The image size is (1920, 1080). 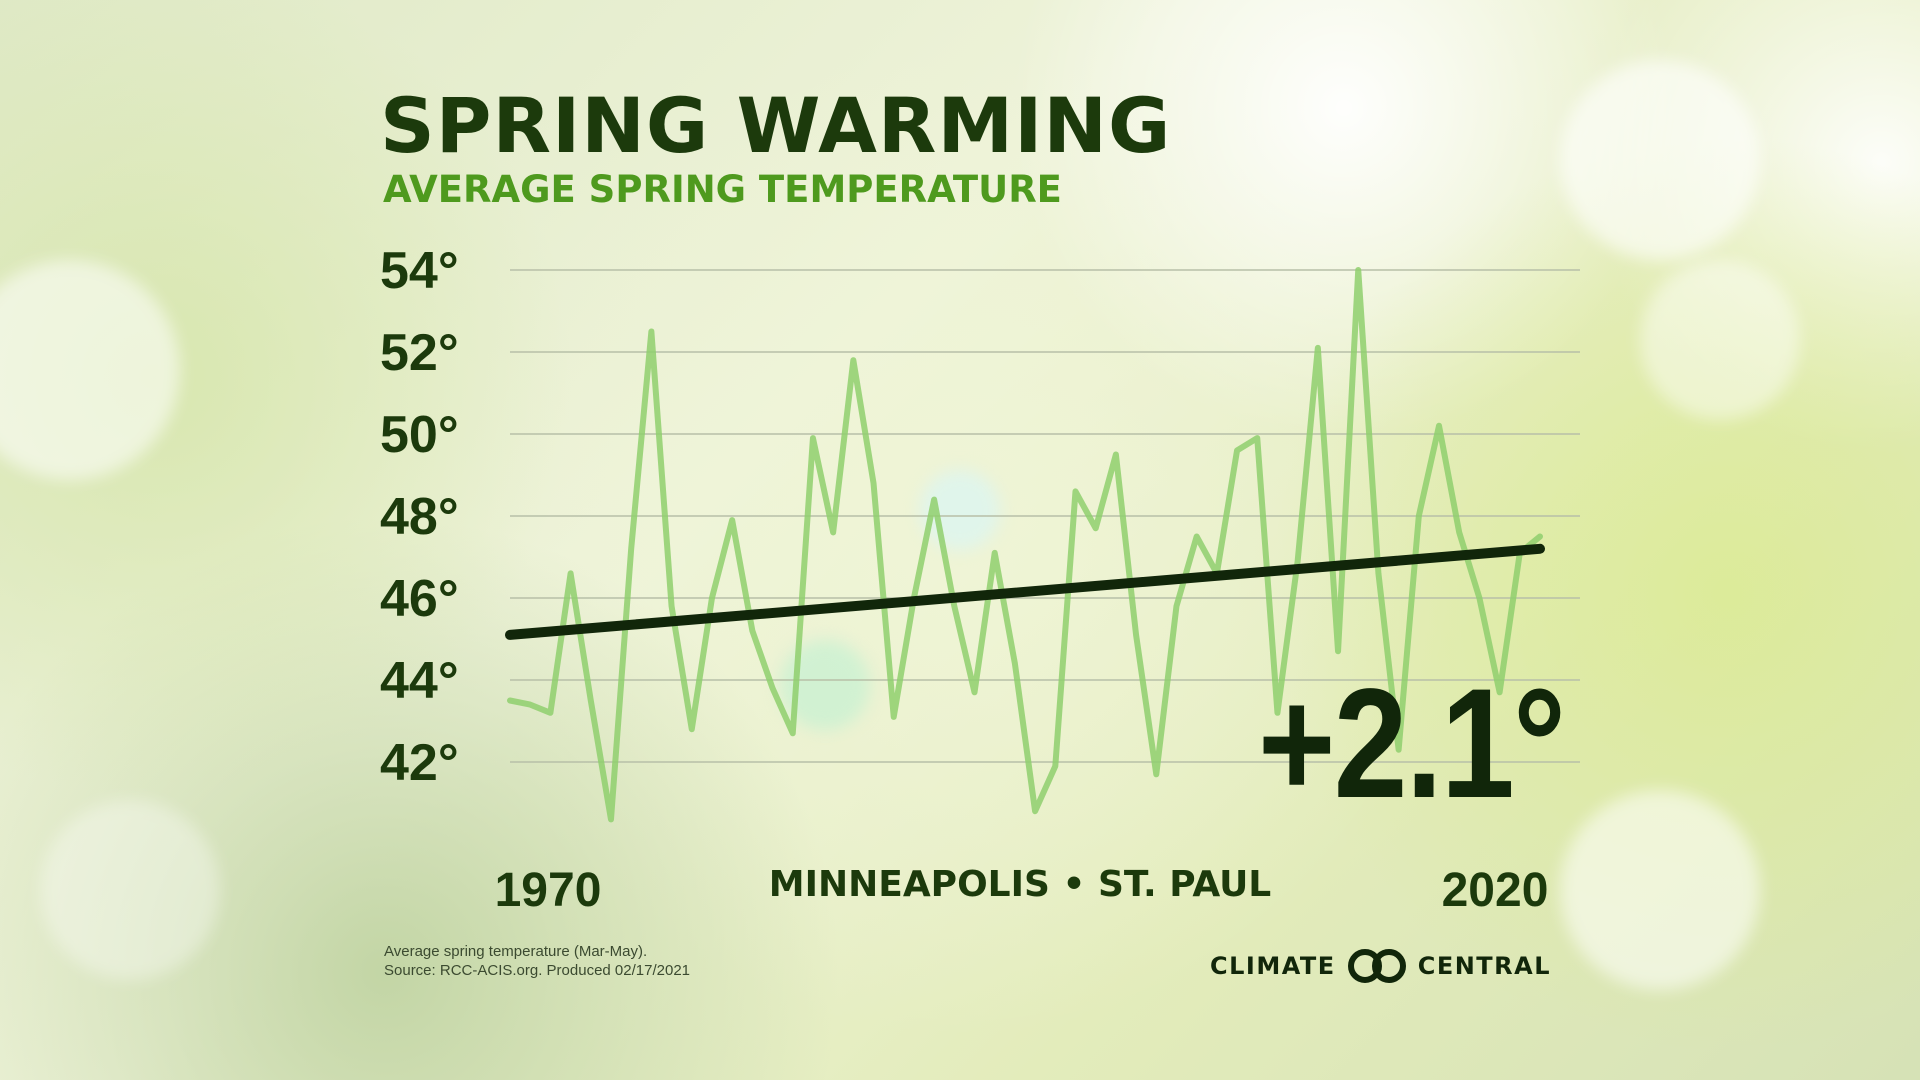 I want to click on x-tick-label-end: 2020, so click(x=1495, y=890).